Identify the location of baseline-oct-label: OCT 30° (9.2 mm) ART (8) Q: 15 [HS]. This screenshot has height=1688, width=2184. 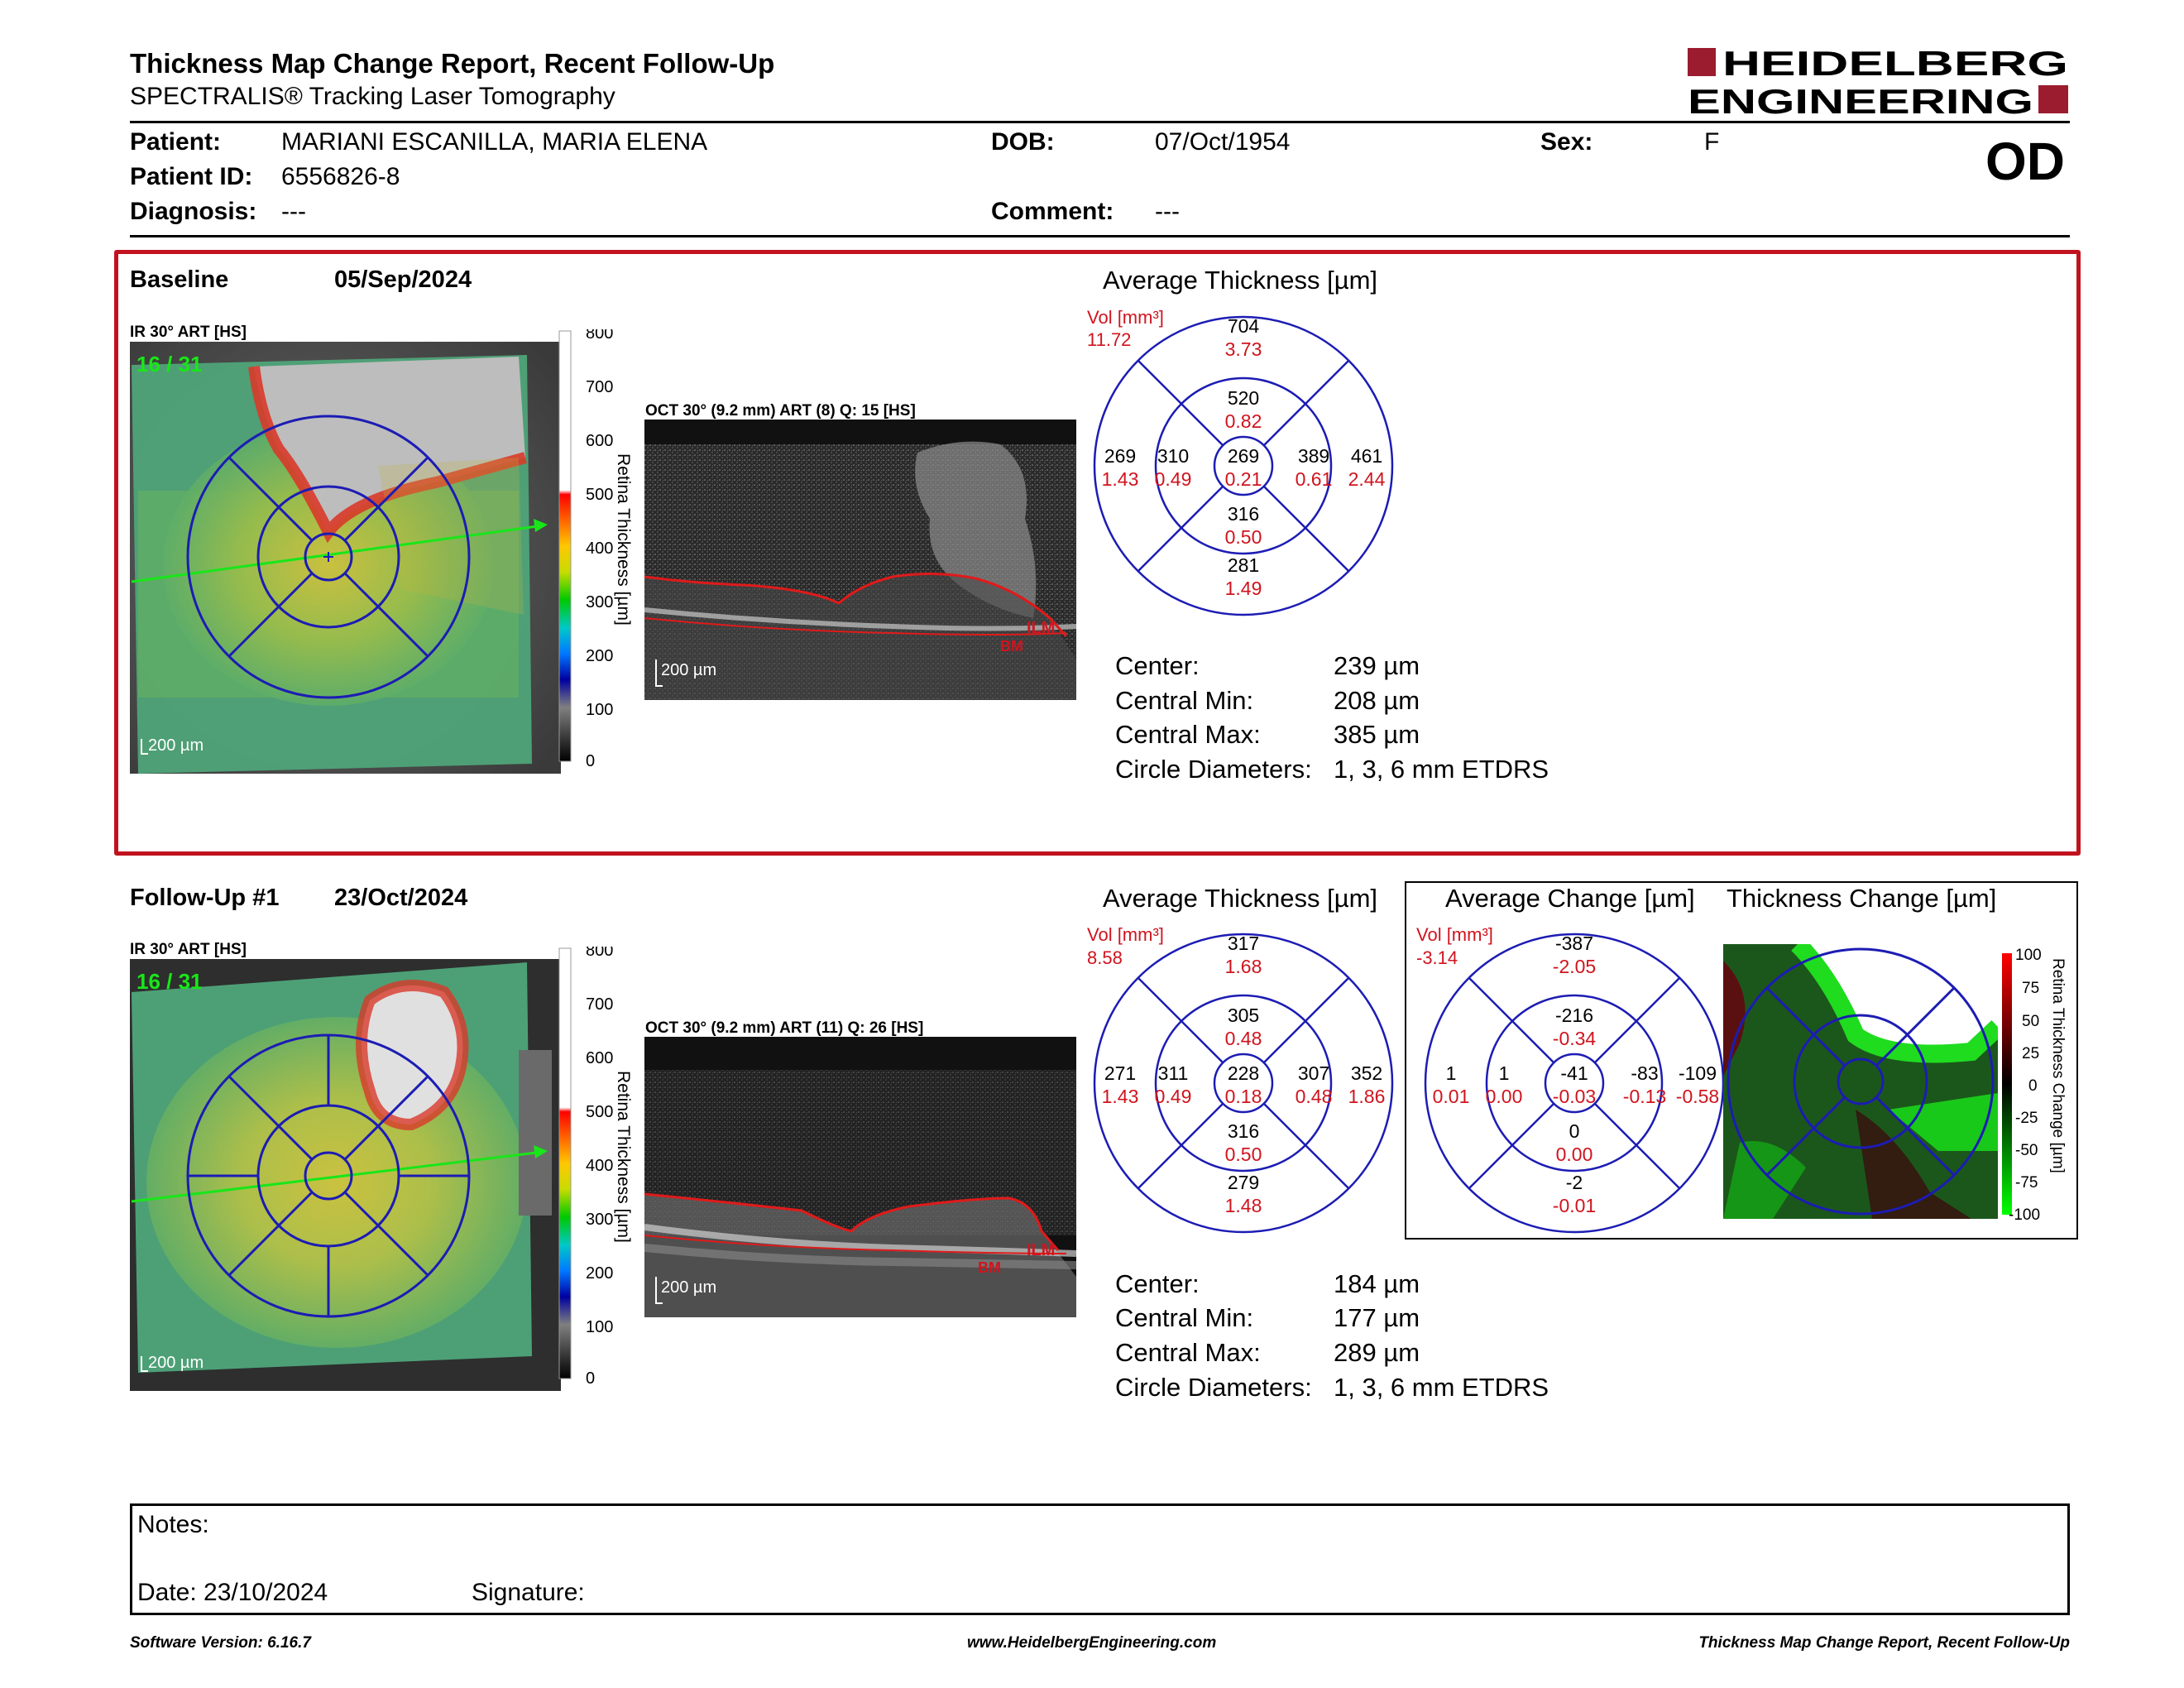
(780, 411).